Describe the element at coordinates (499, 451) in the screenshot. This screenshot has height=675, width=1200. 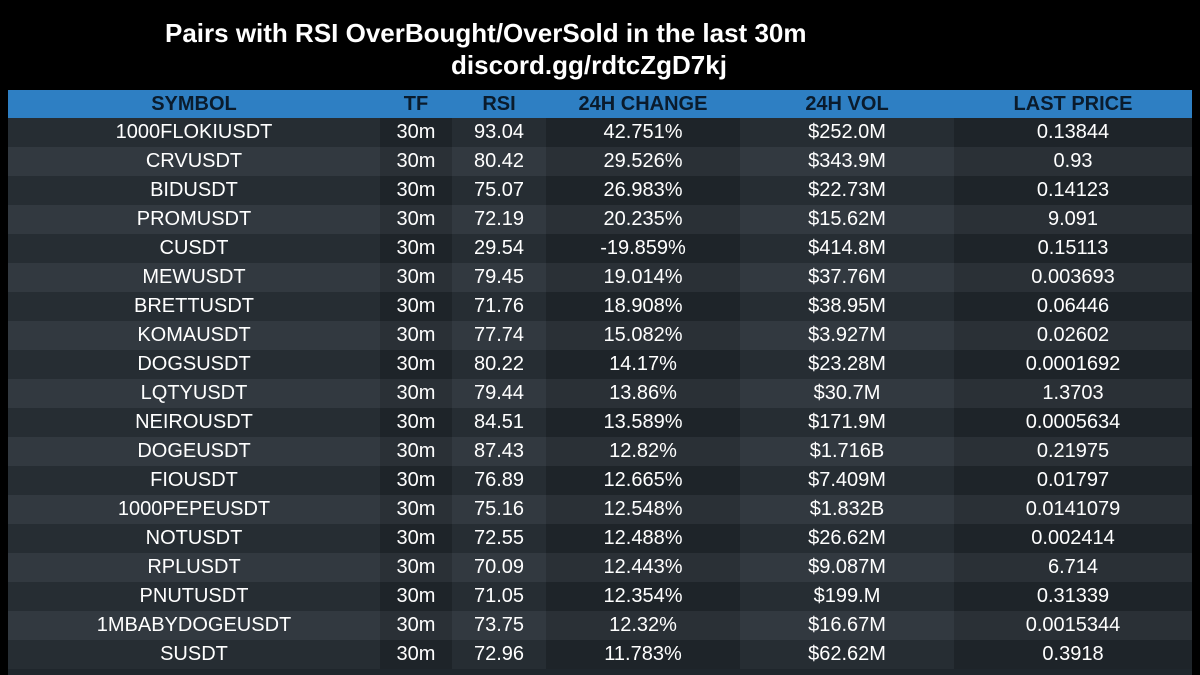
I see `cell-rsi: 87.43` at that location.